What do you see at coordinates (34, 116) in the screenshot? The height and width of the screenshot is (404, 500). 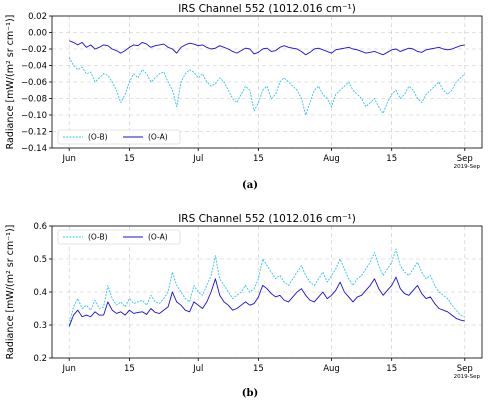 I see `y-tick-label: −0.10` at bounding box center [34, 116].